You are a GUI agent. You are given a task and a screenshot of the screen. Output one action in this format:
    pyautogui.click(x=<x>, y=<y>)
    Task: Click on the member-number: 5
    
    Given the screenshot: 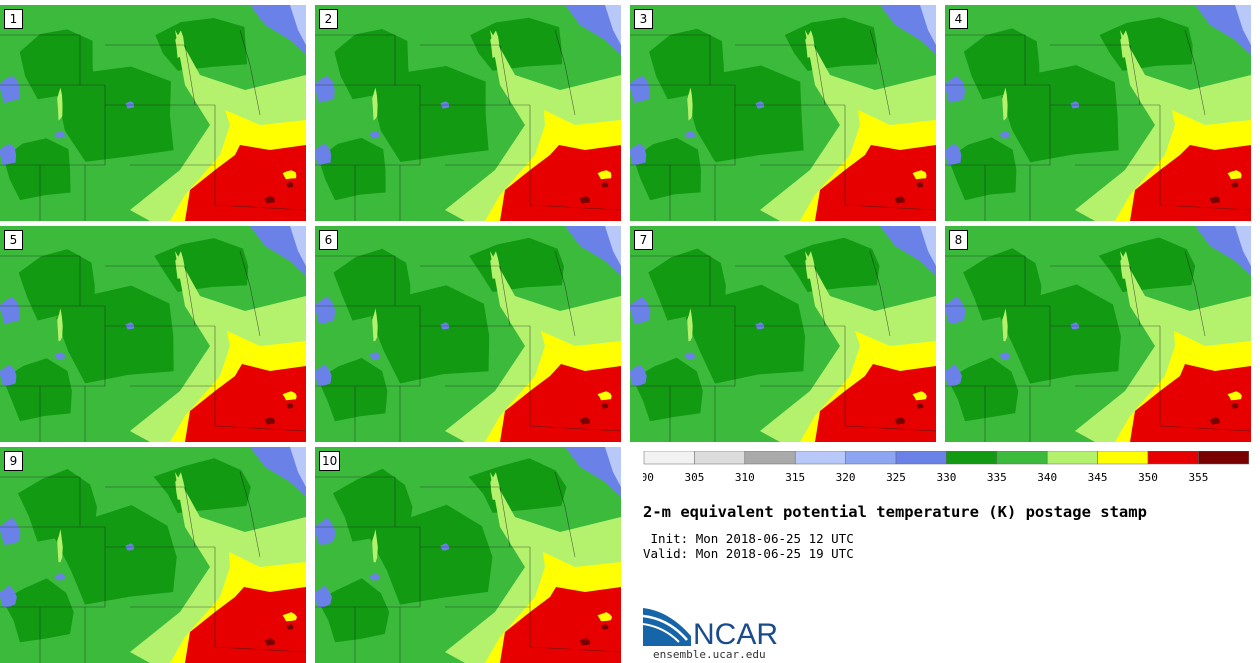 What is the action you would take?
    pyautogui.click(x=13, y=240)
    